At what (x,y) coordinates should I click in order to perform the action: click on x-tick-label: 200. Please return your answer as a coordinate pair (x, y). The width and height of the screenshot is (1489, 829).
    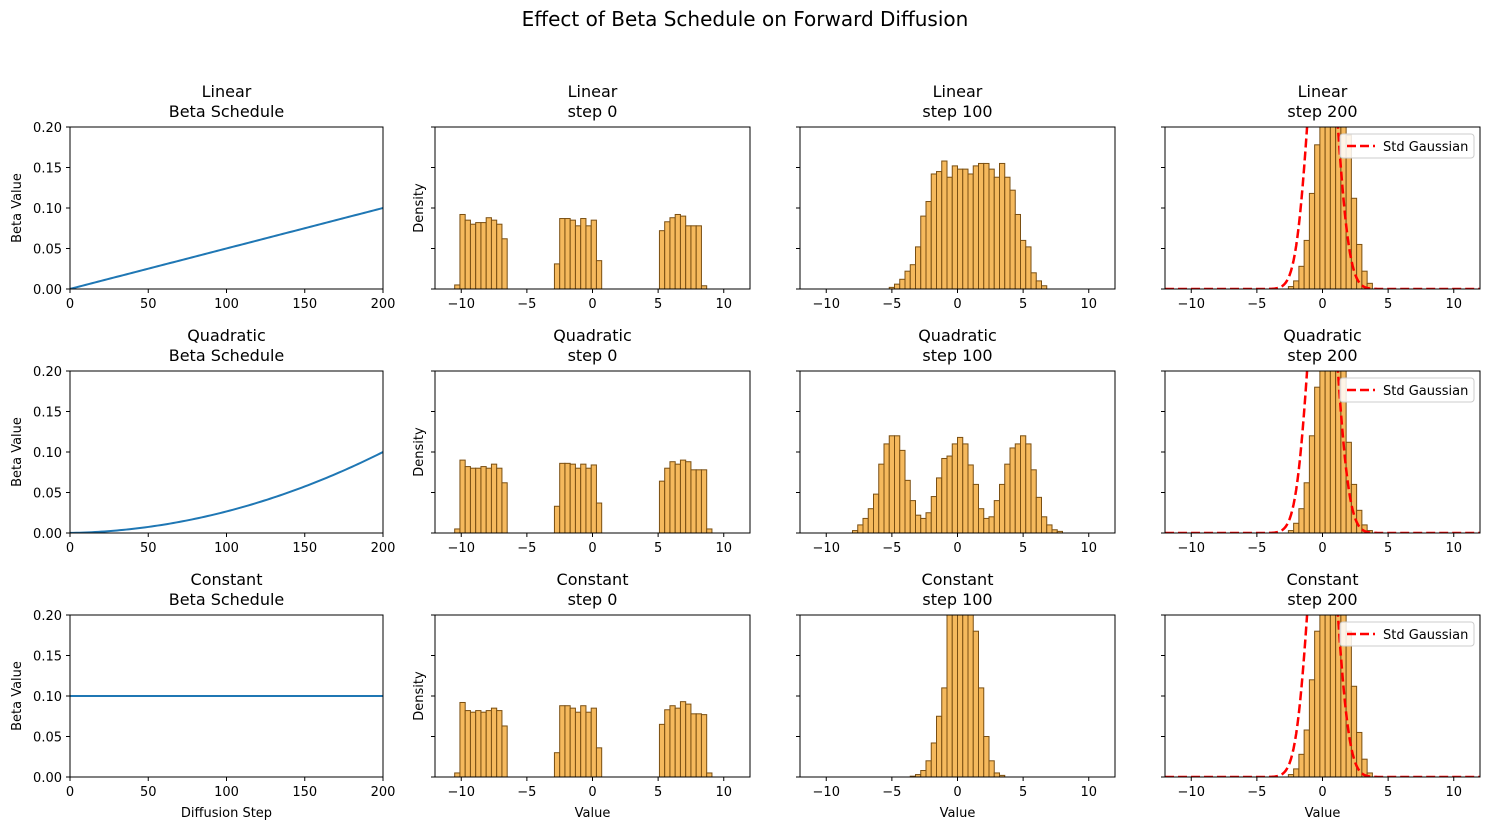
    Looking at the image, I should click on (383, 792).